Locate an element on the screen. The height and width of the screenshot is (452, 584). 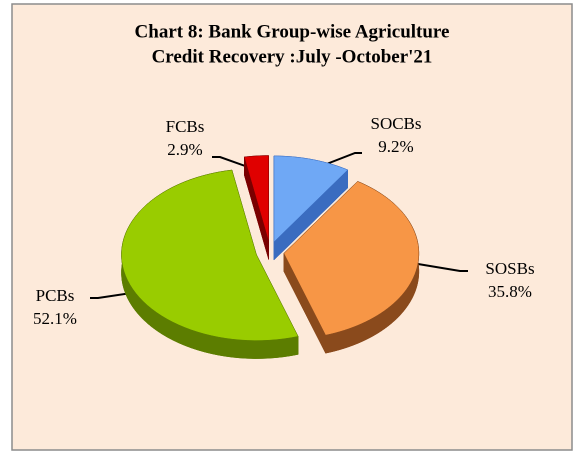
slice-value: 2.9% is located at coordinates (184, 149).